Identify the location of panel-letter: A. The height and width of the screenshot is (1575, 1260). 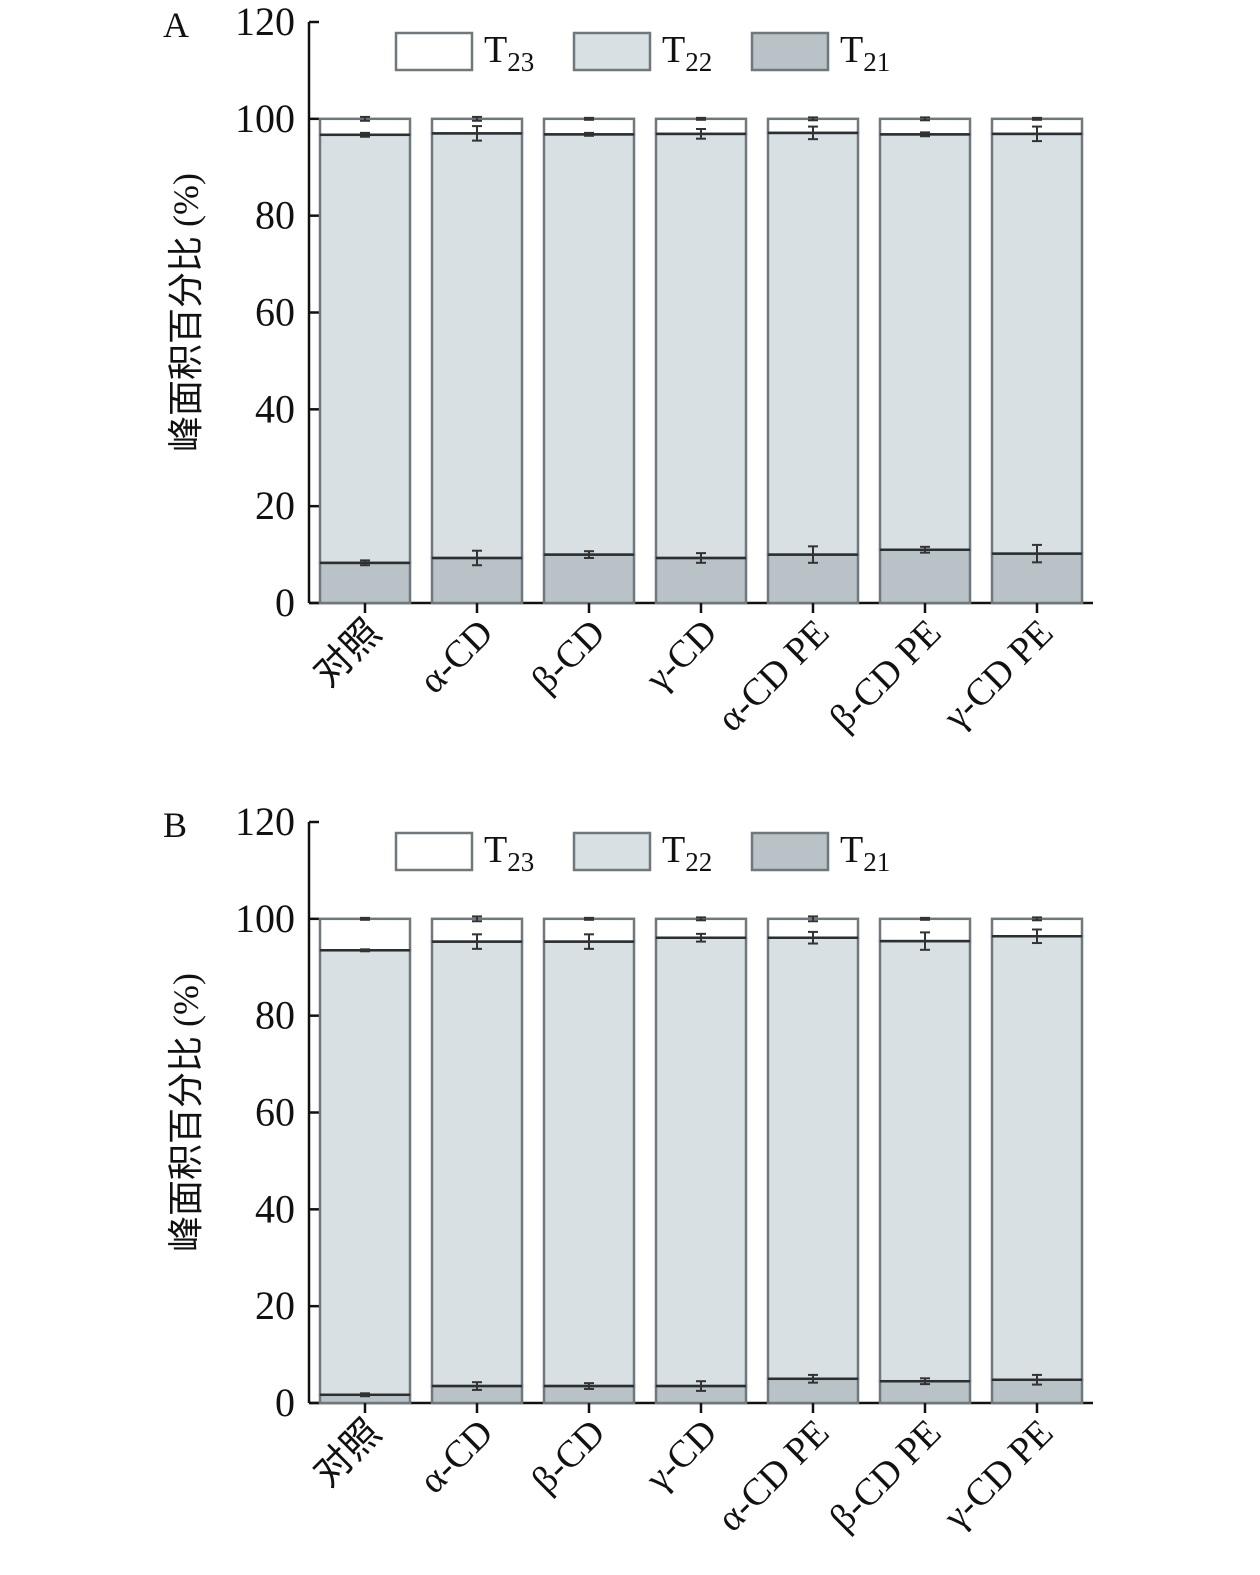
(176, 25).